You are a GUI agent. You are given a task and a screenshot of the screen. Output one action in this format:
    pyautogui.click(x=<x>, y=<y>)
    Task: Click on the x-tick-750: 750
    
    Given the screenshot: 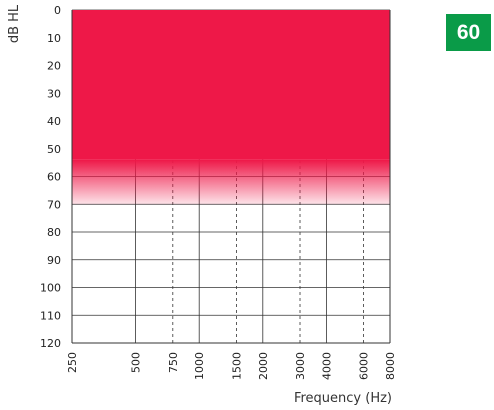 What is the action you would take?
    pyautogui.click(x=173, y=362)
    